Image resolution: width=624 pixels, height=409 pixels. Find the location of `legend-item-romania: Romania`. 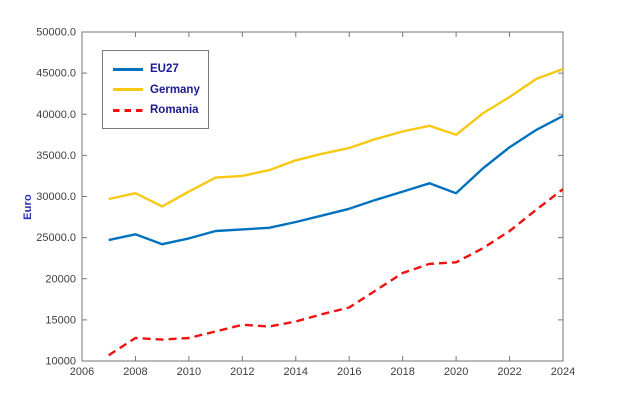

legend-item-romania: Romania is located at coordinates (157, 110).